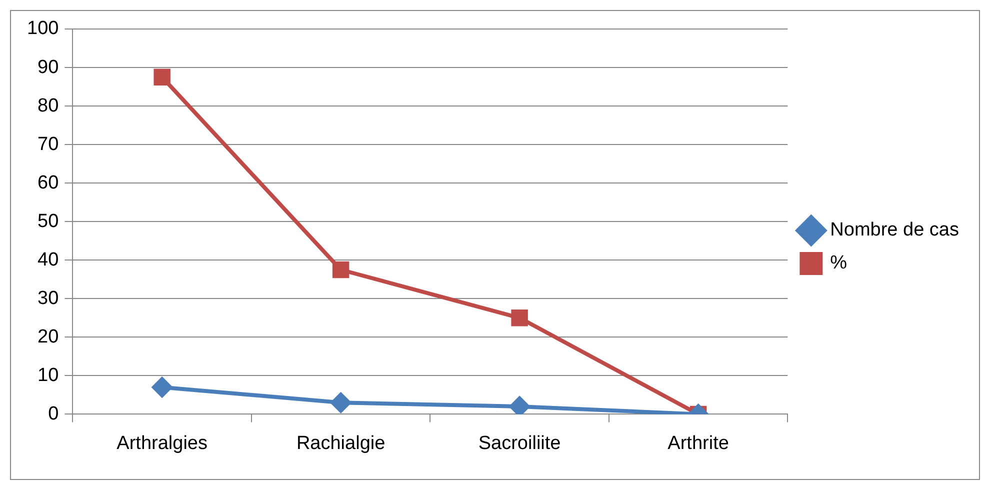 The height and width of the screenshot is (488, 989). I want to click on legend-label: %, so click(839, 263).